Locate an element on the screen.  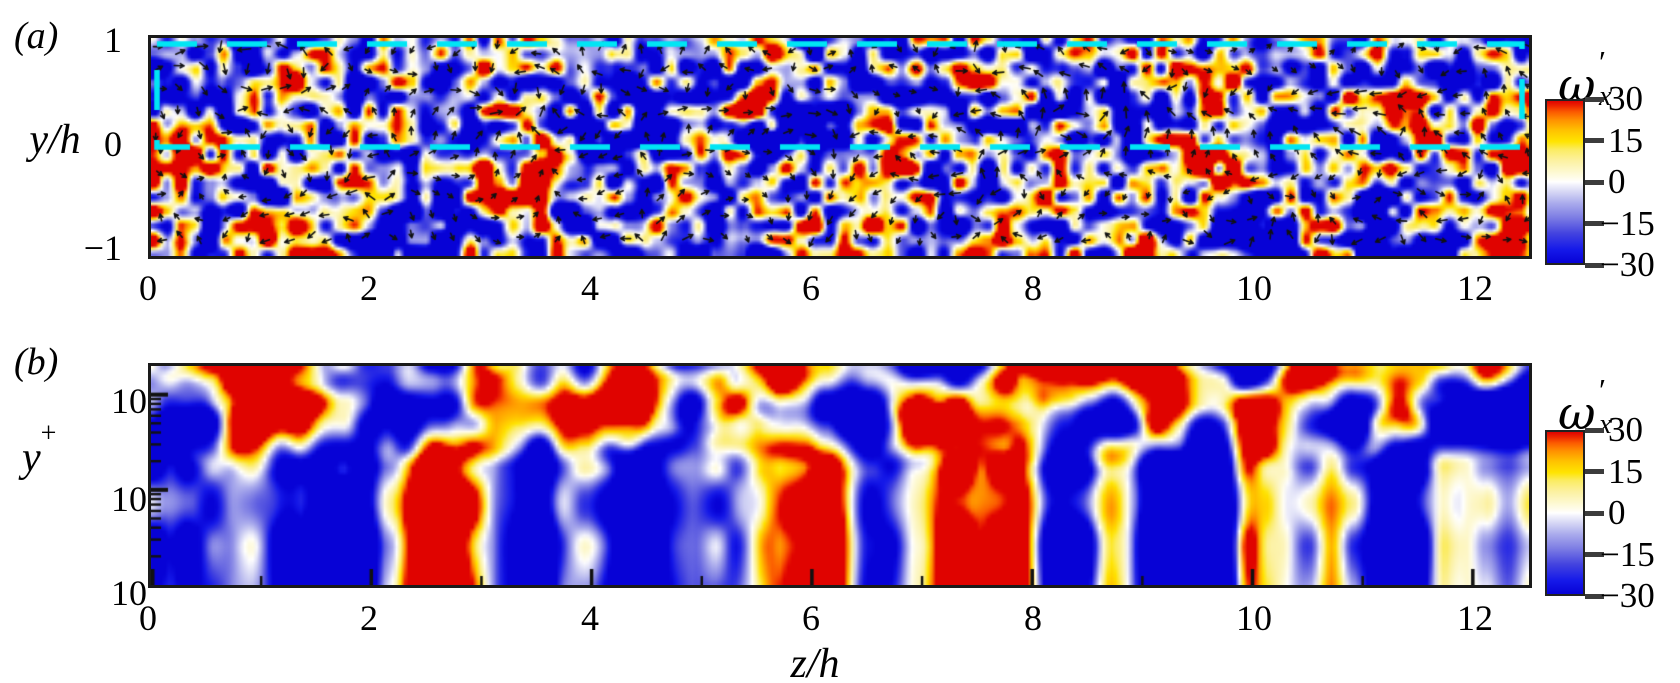
x-subscript: x is located at coordinates (1605, 96).